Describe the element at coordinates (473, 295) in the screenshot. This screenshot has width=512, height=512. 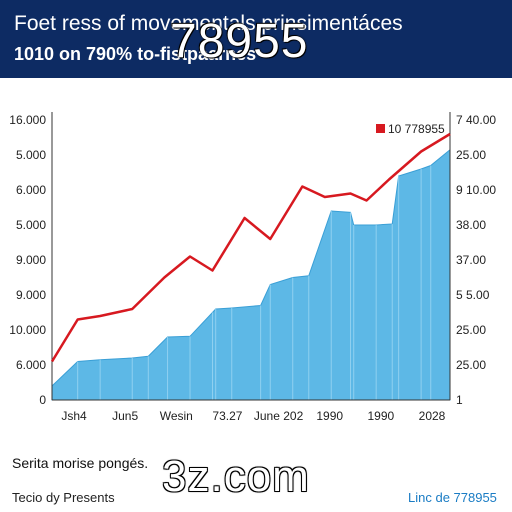
I see `y-tick-label-right: 5 5.00` at that location.